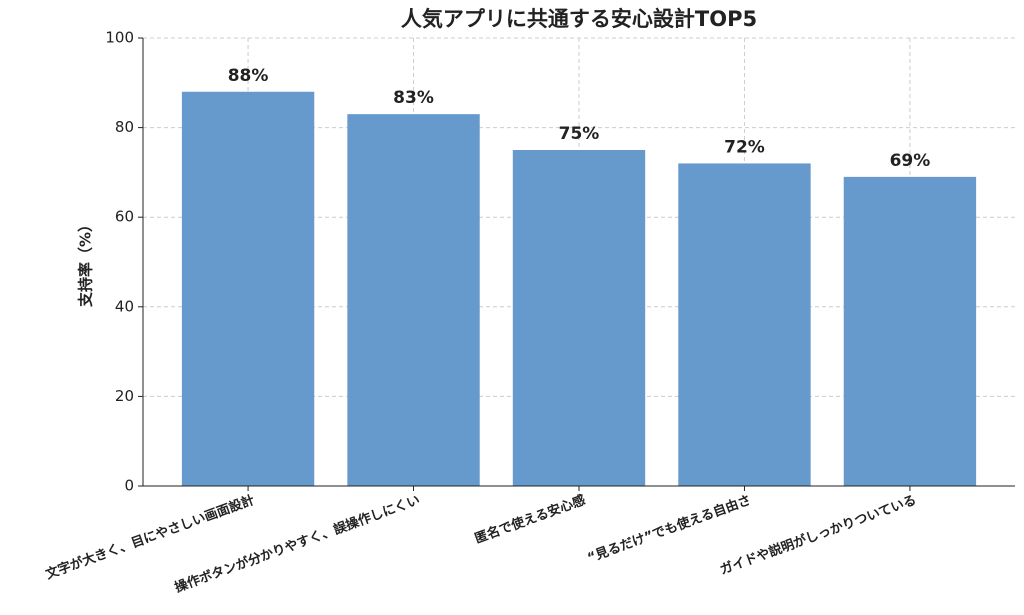  What do you see at coordinates (86, 262) in the screenshot?
I see `y-axis-label: 支持率（%）` at bounding box center [86, 262].